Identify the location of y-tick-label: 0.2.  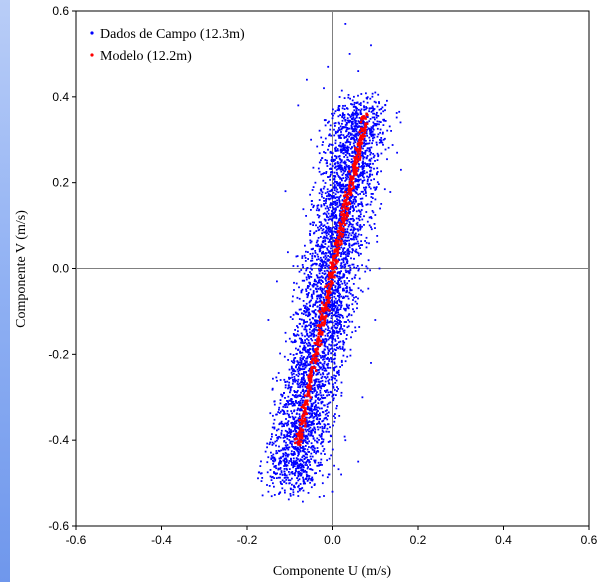
(60, 183).